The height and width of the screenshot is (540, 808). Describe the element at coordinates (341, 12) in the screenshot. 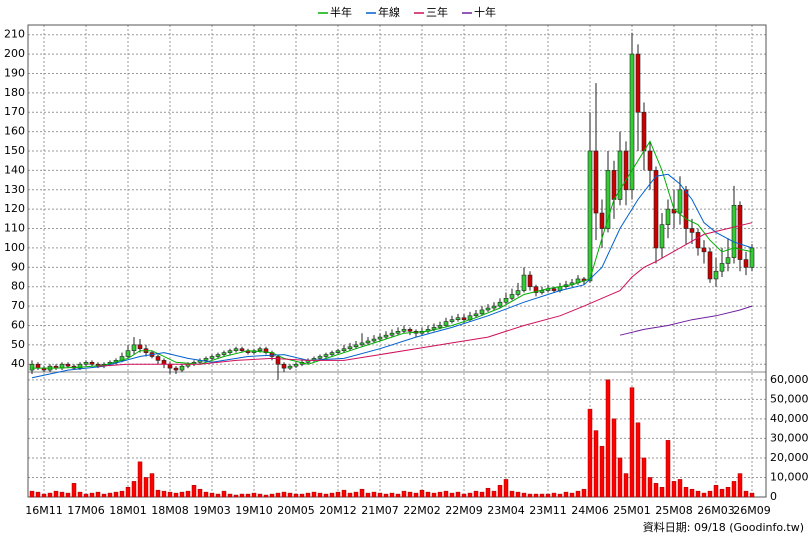

I see `legend-label: 半年` at that location.